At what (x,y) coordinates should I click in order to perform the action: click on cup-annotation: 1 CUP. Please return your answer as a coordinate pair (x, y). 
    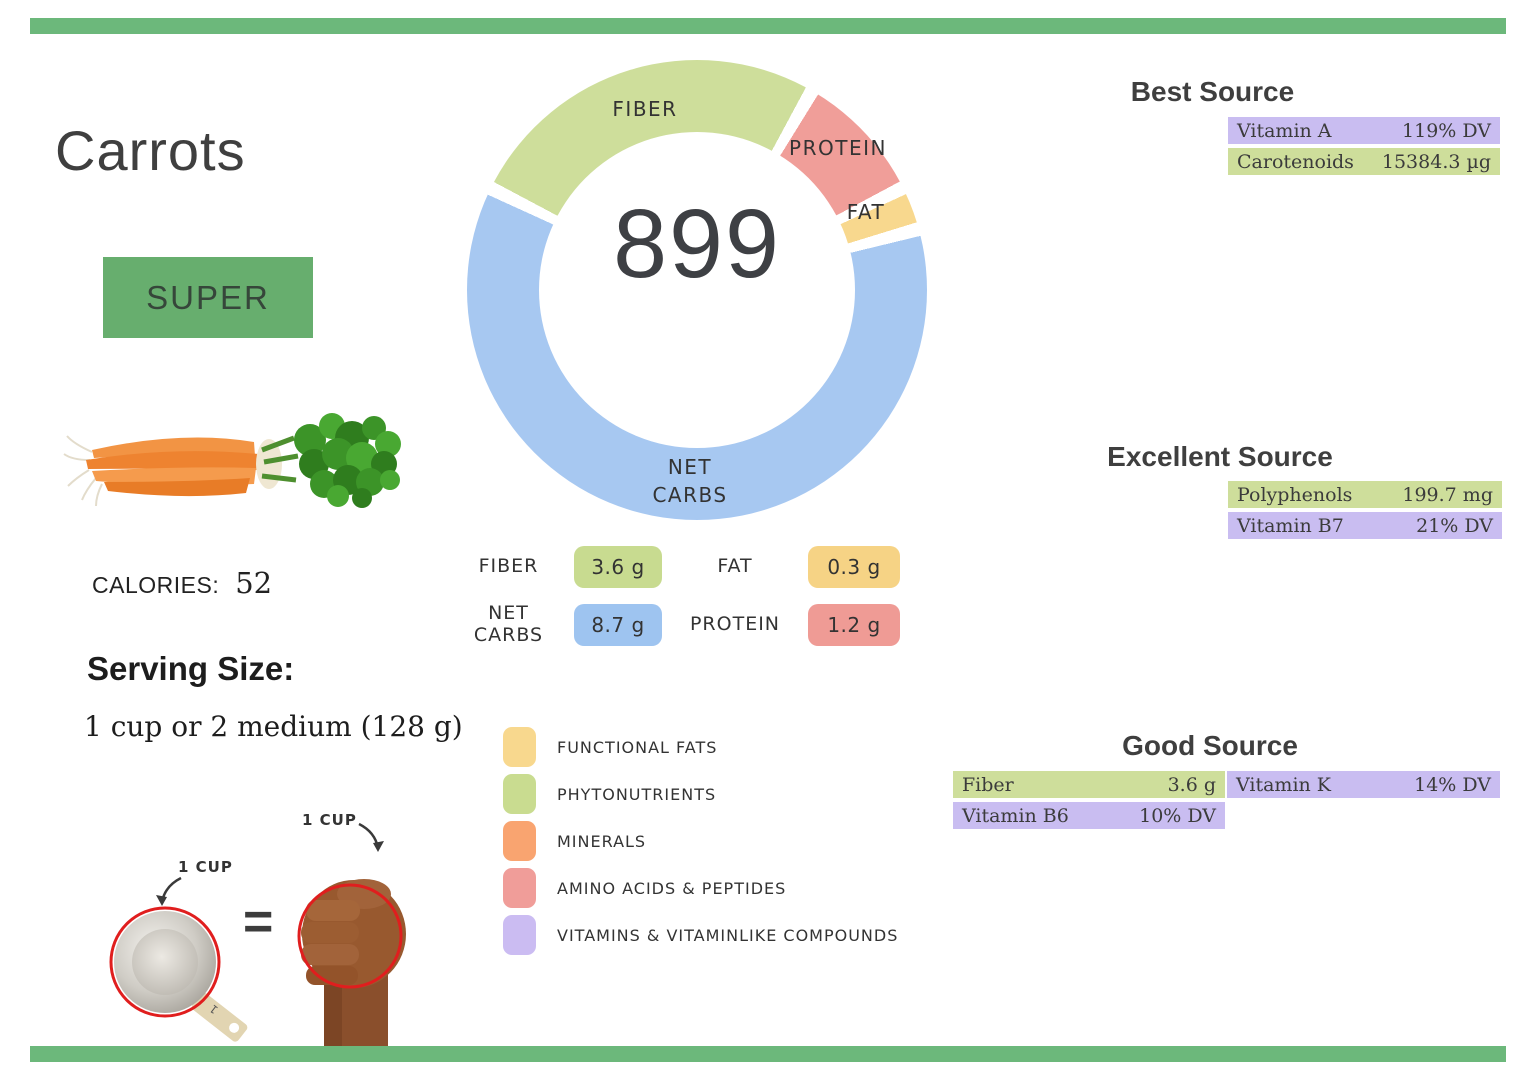
    Looking at the image, I should click on (205, 867).